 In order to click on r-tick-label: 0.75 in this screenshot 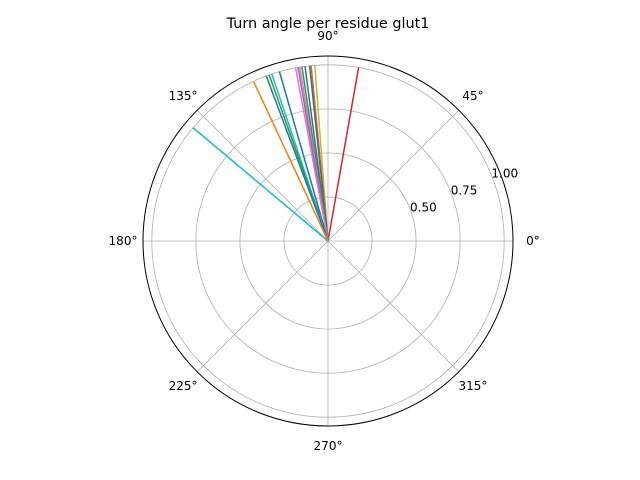, I will do `click(464, 190)`.